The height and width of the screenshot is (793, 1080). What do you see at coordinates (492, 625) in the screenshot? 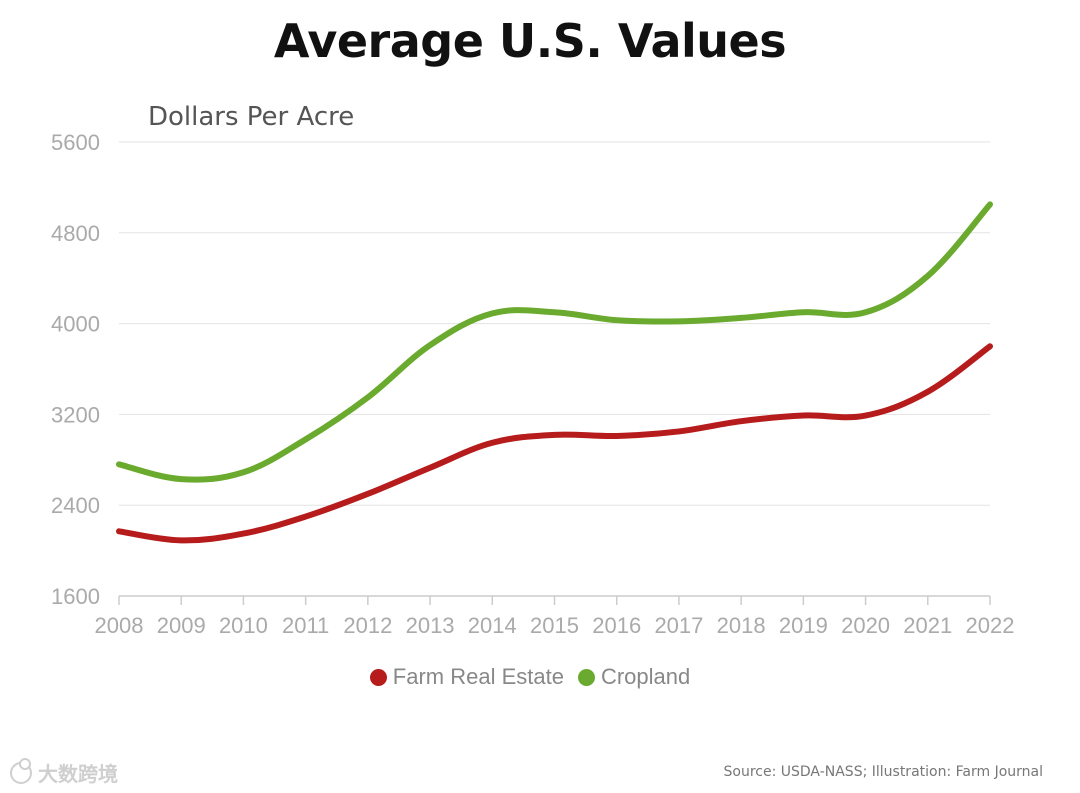
I see `x-tick-label: 2014` at bounding box center [492, 625].